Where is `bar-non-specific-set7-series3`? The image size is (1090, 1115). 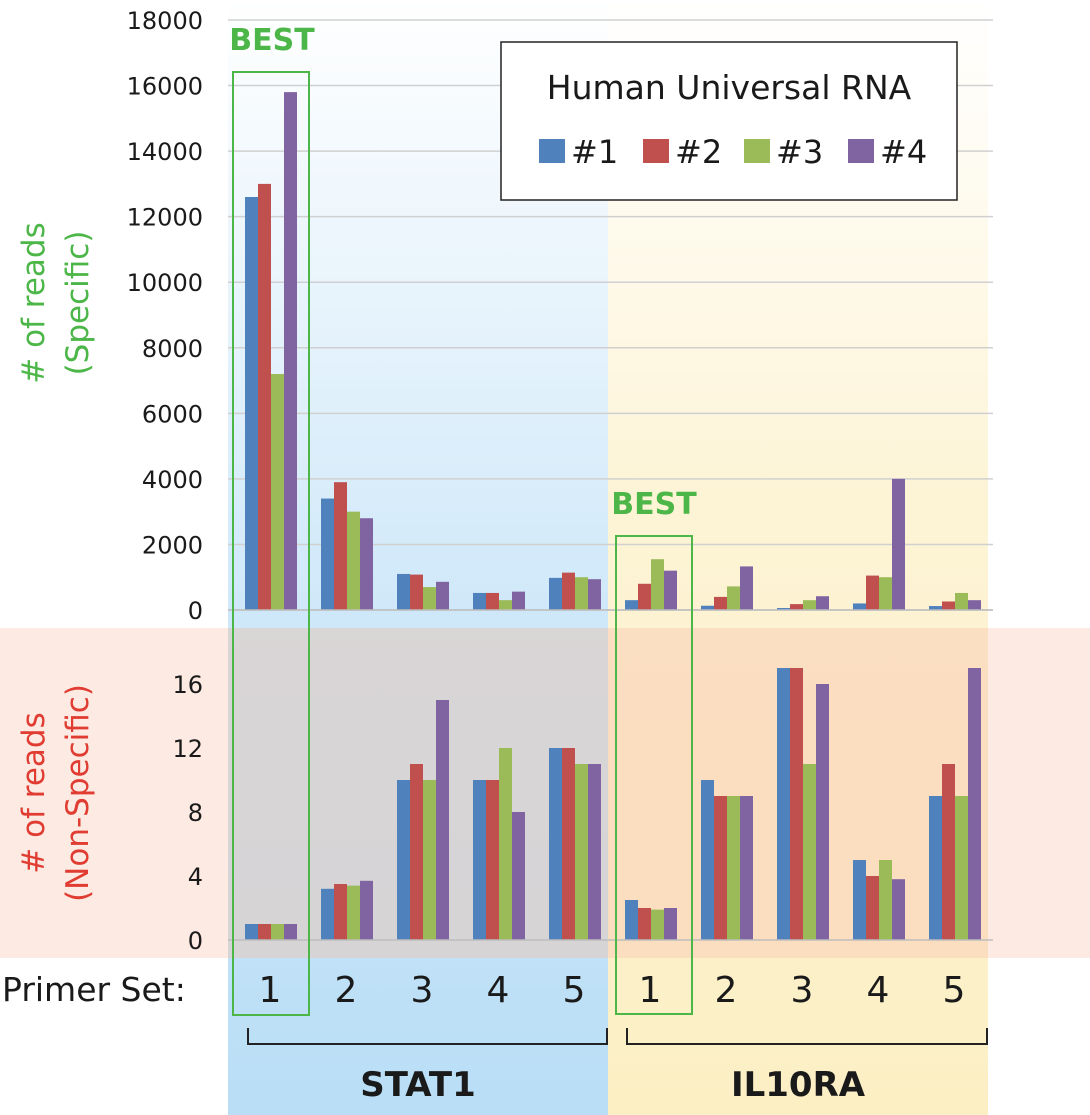 bar-non-specific-set7-series3 is located at coordinates (733, 868).